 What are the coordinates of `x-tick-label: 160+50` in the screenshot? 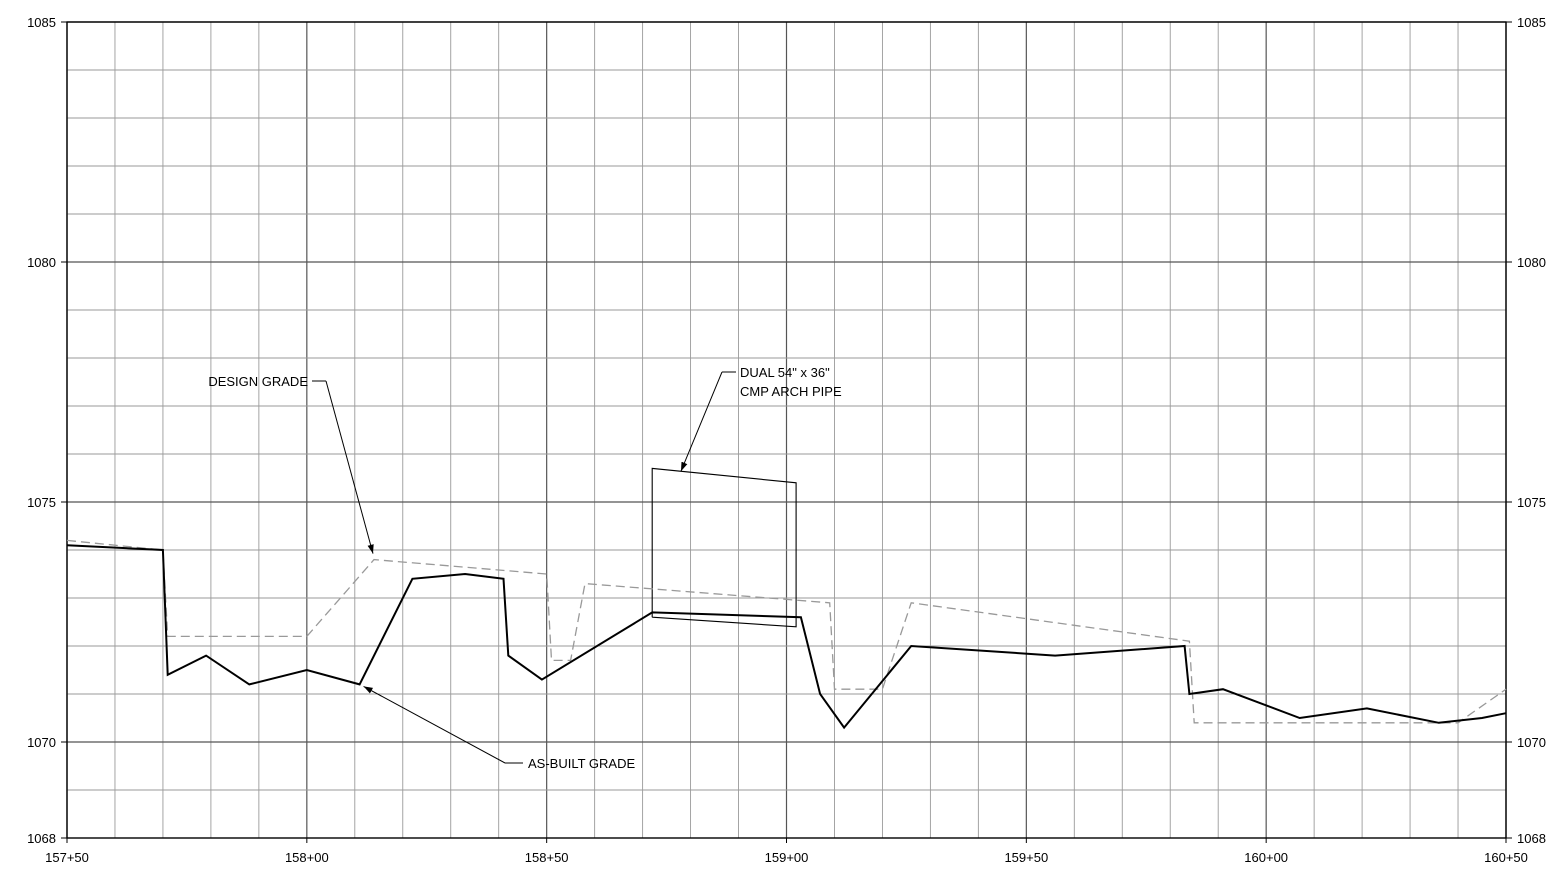 It's located at (1506, 857).